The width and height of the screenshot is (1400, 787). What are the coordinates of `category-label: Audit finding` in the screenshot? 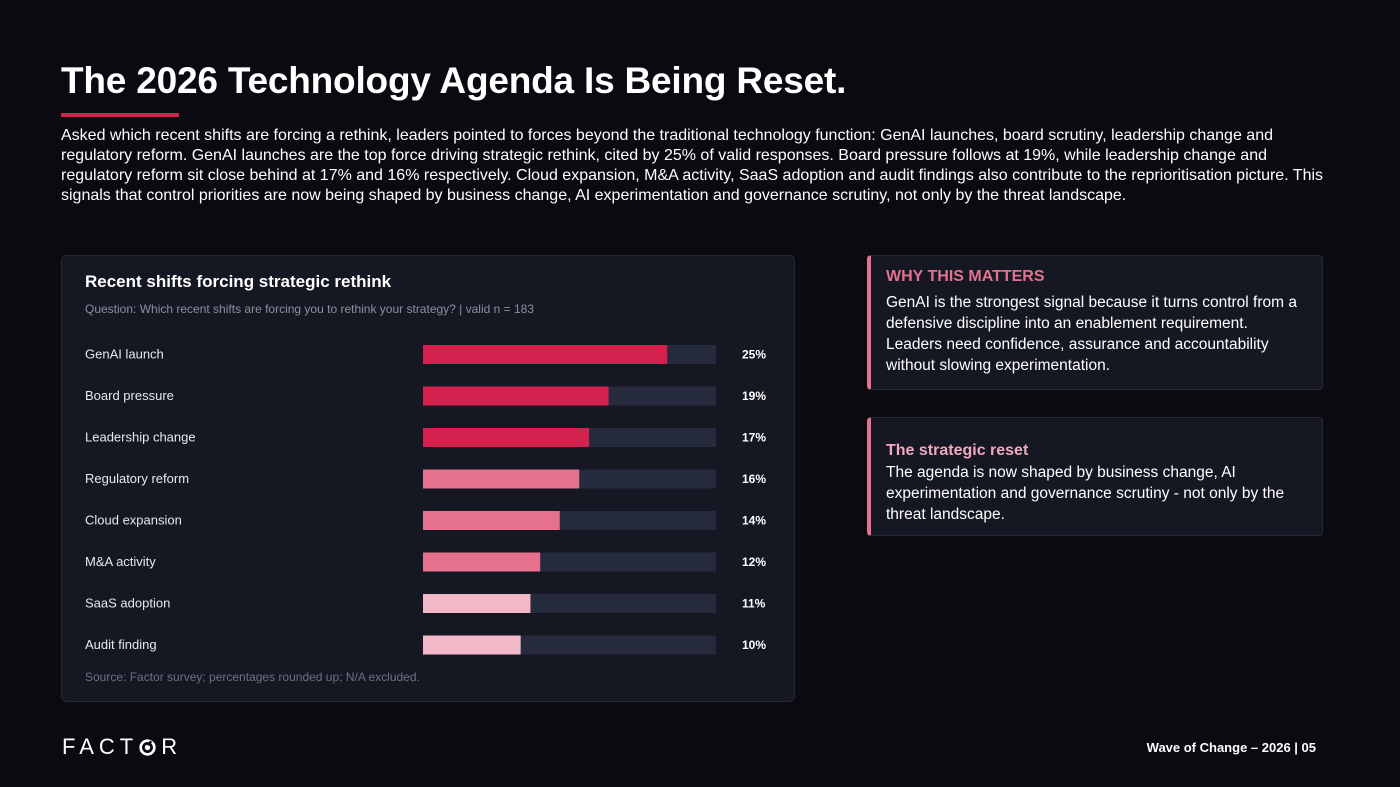 It's located at (121, 644).